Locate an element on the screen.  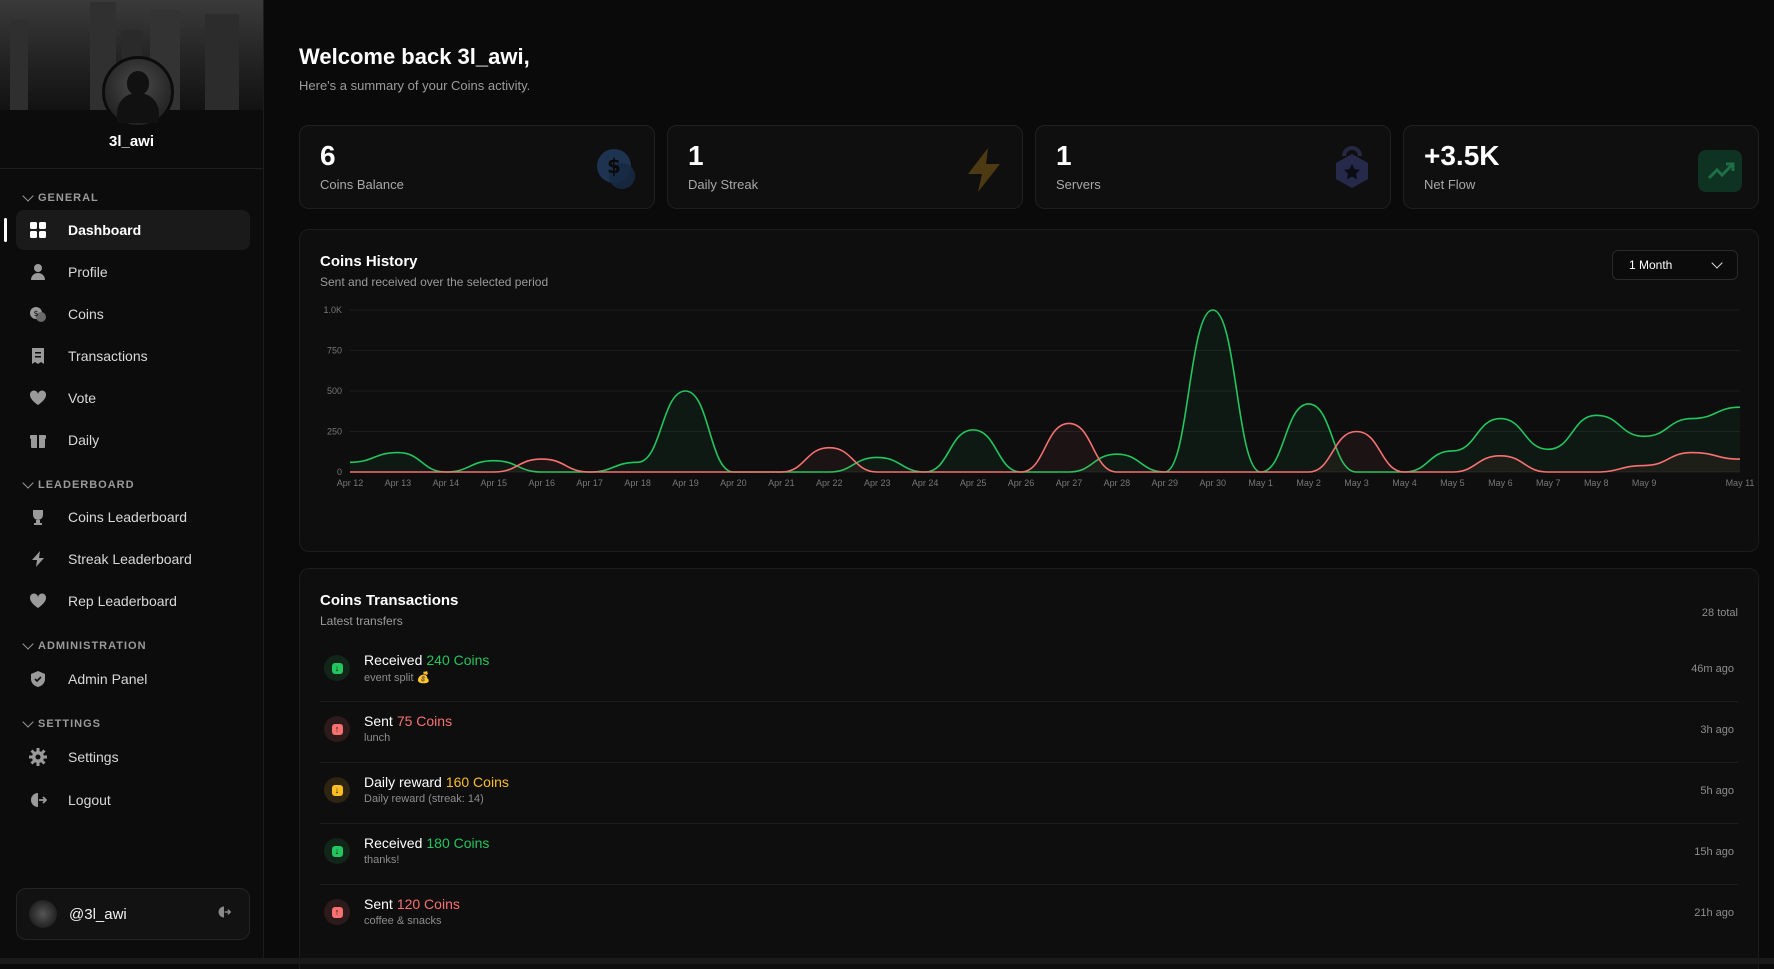
profile-avatar is located at coordinates (138, 92).